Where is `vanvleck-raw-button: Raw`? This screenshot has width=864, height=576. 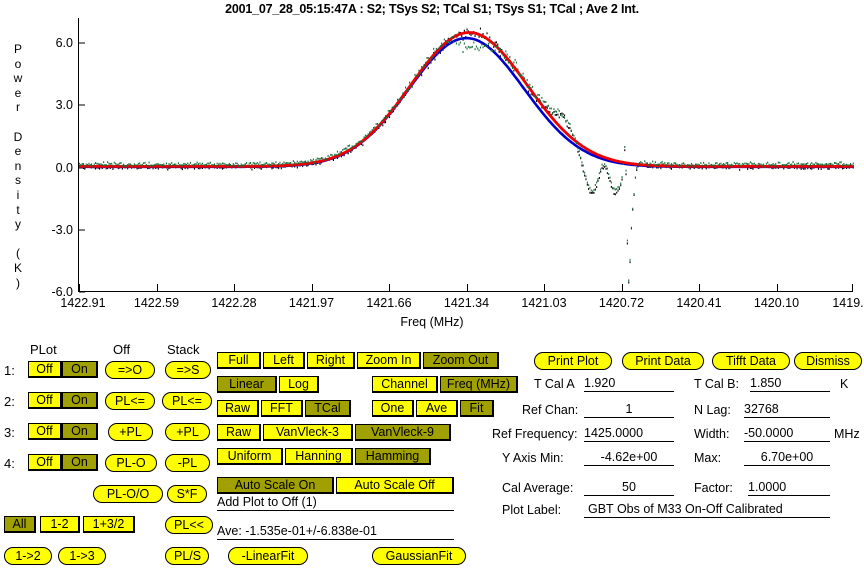 vanvleck-raw-button: Raw is located at coordinates (239, 432).